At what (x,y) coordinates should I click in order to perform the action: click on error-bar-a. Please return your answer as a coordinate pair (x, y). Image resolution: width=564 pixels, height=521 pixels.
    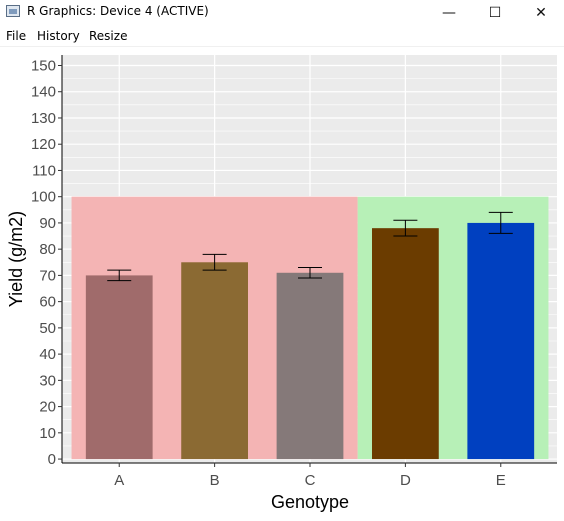
    Looking at the image, I should click on (119, 275).